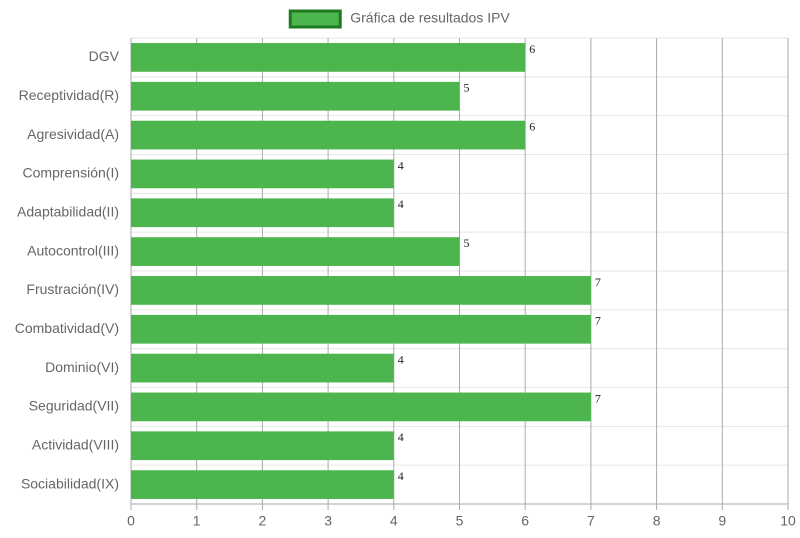  Describe the element at coordinates (460, 521) in the screenshot. I see `x-tick-label: 5` at that location.